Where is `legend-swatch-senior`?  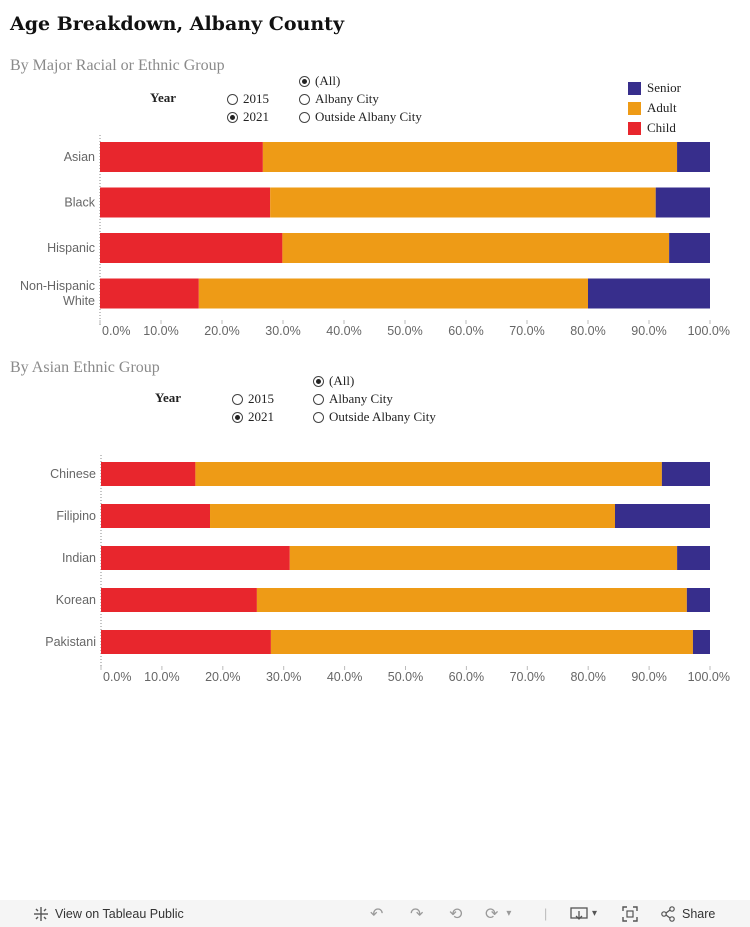
legend-swatch-senior is located at coordinates (634, 88).